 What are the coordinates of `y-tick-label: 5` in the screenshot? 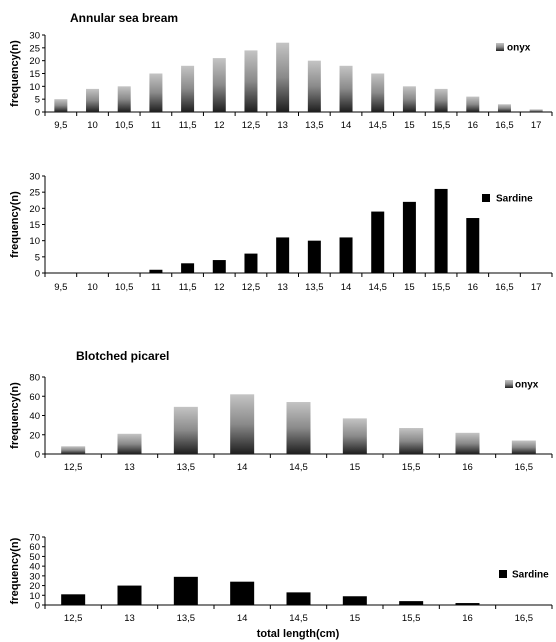 It's located at (37, 100).